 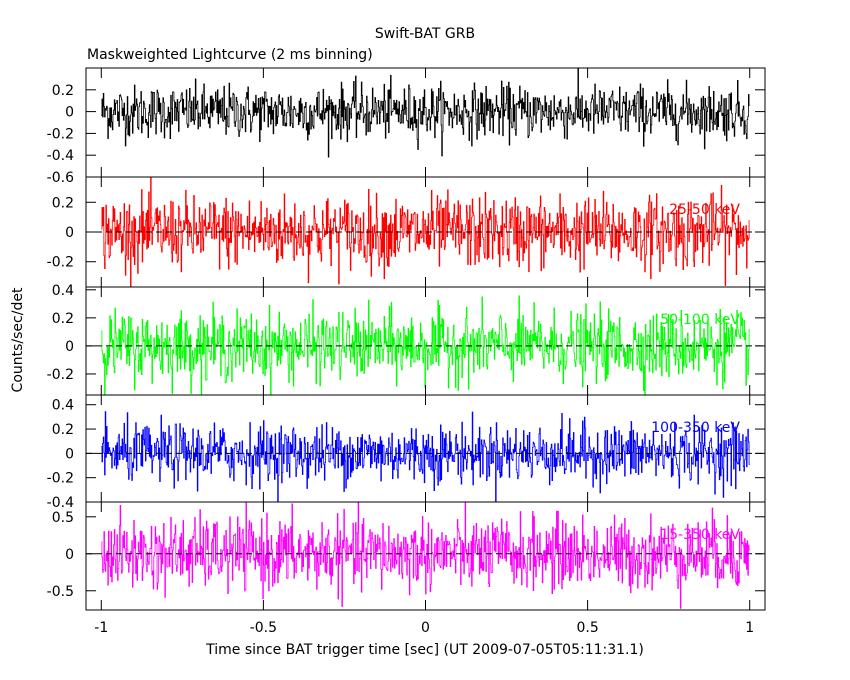 What do you see at coordinates (425, 628) in the screenshot?
I see `x-tick-label-2: 0` at bounding box center [425, 628].